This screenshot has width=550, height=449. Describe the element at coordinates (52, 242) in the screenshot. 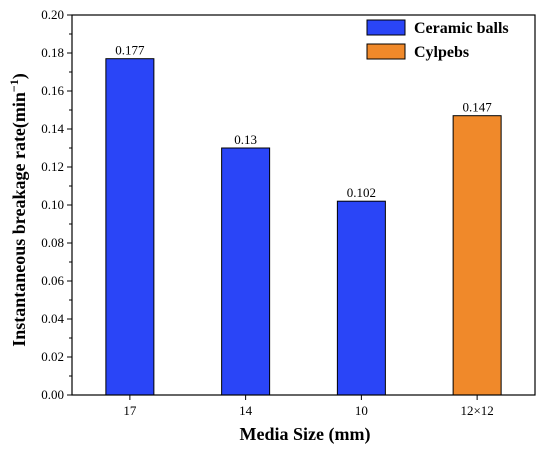

I see `y-tick-label: 0.08` at that location.